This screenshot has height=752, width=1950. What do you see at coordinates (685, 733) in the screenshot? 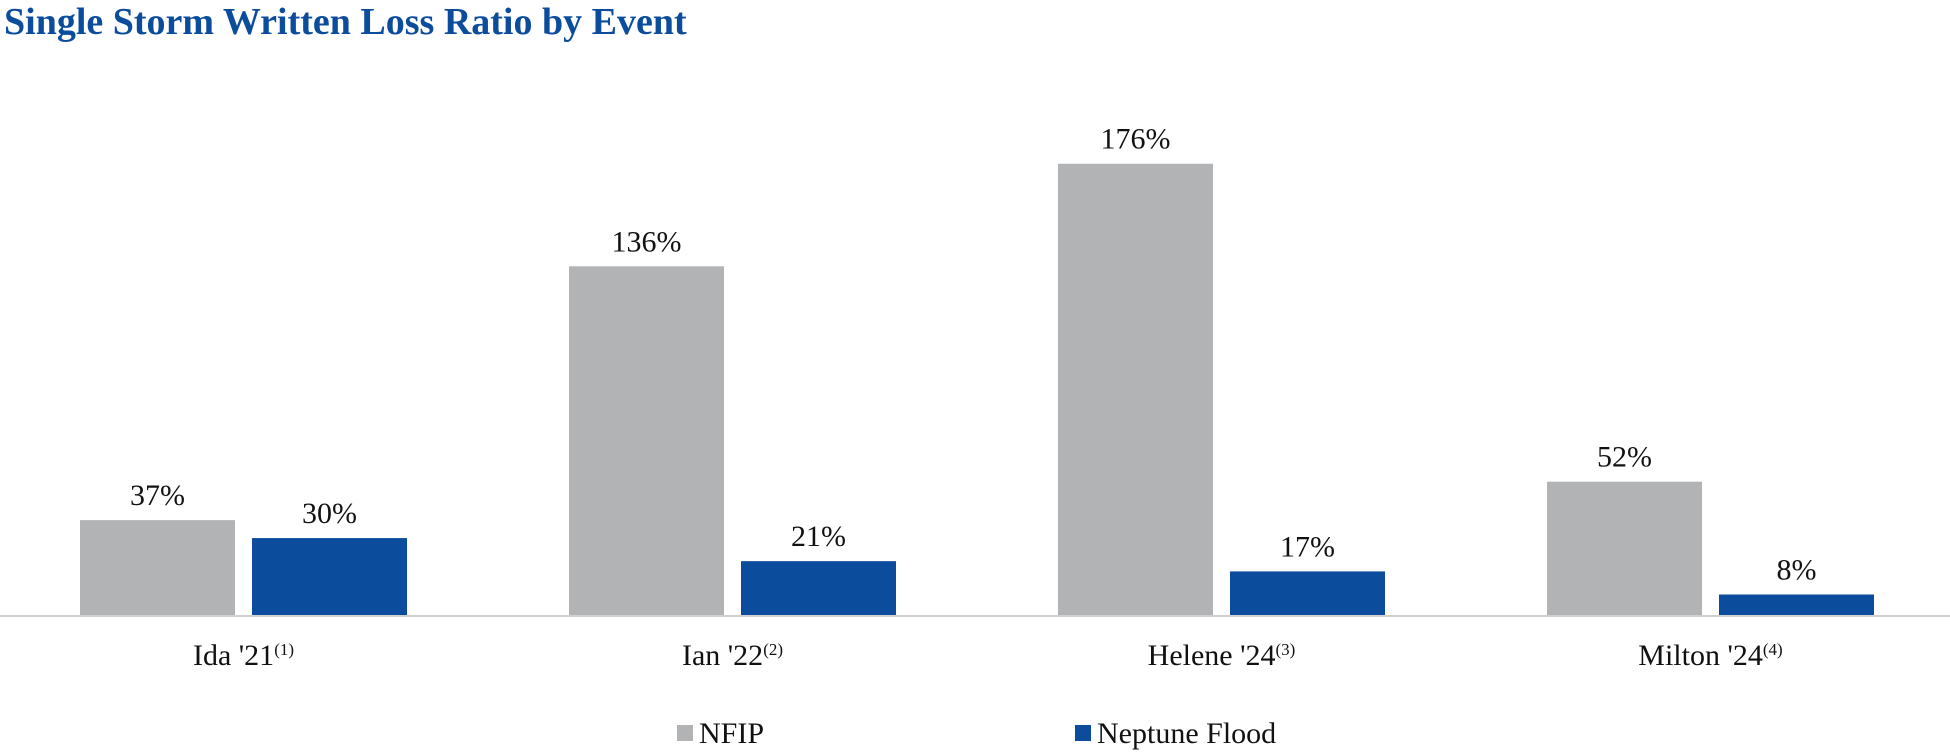
I see `legend-swatch-nfip` at bounding box center [685, 733].